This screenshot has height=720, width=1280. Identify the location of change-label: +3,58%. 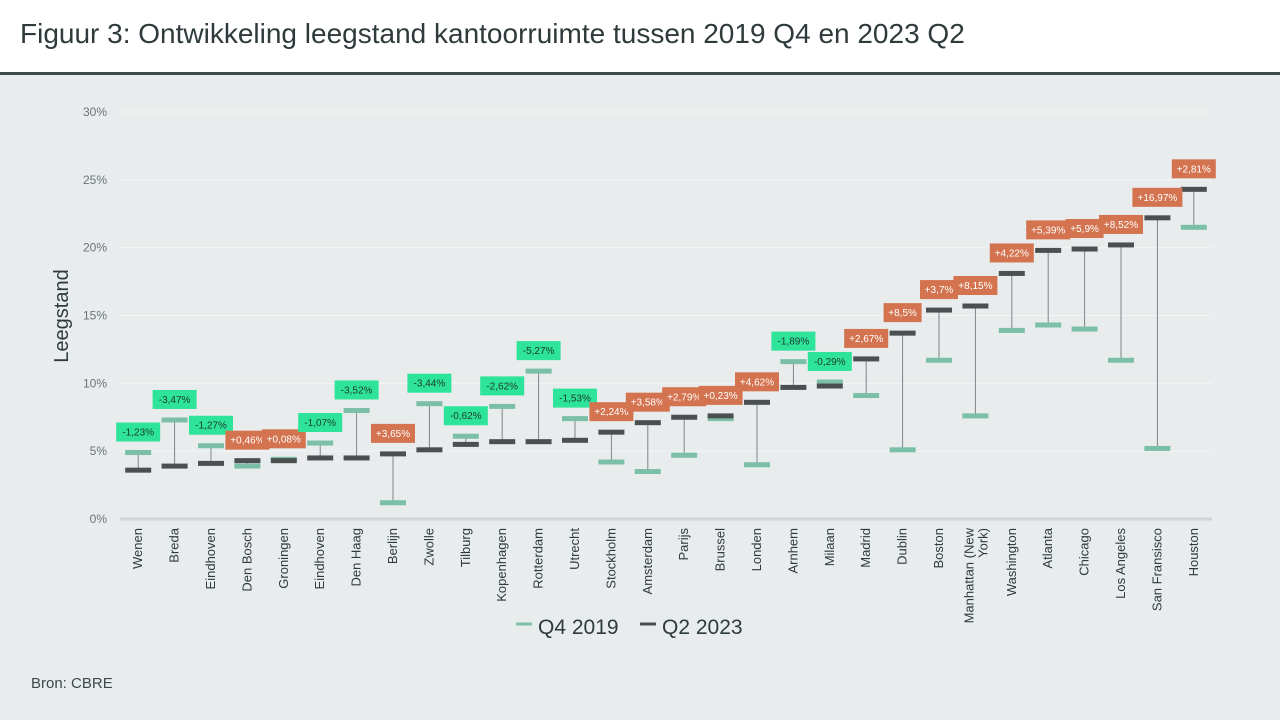
(648, 403).